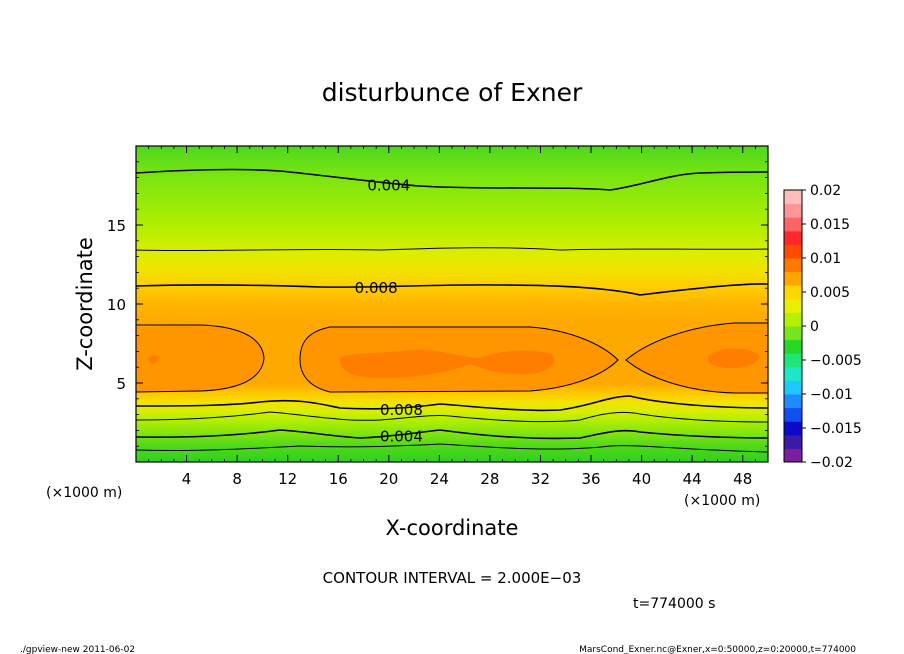 The width and height of the screenshot is (904, 654). I want to click on contour-0.01-left, so click(200, 358).